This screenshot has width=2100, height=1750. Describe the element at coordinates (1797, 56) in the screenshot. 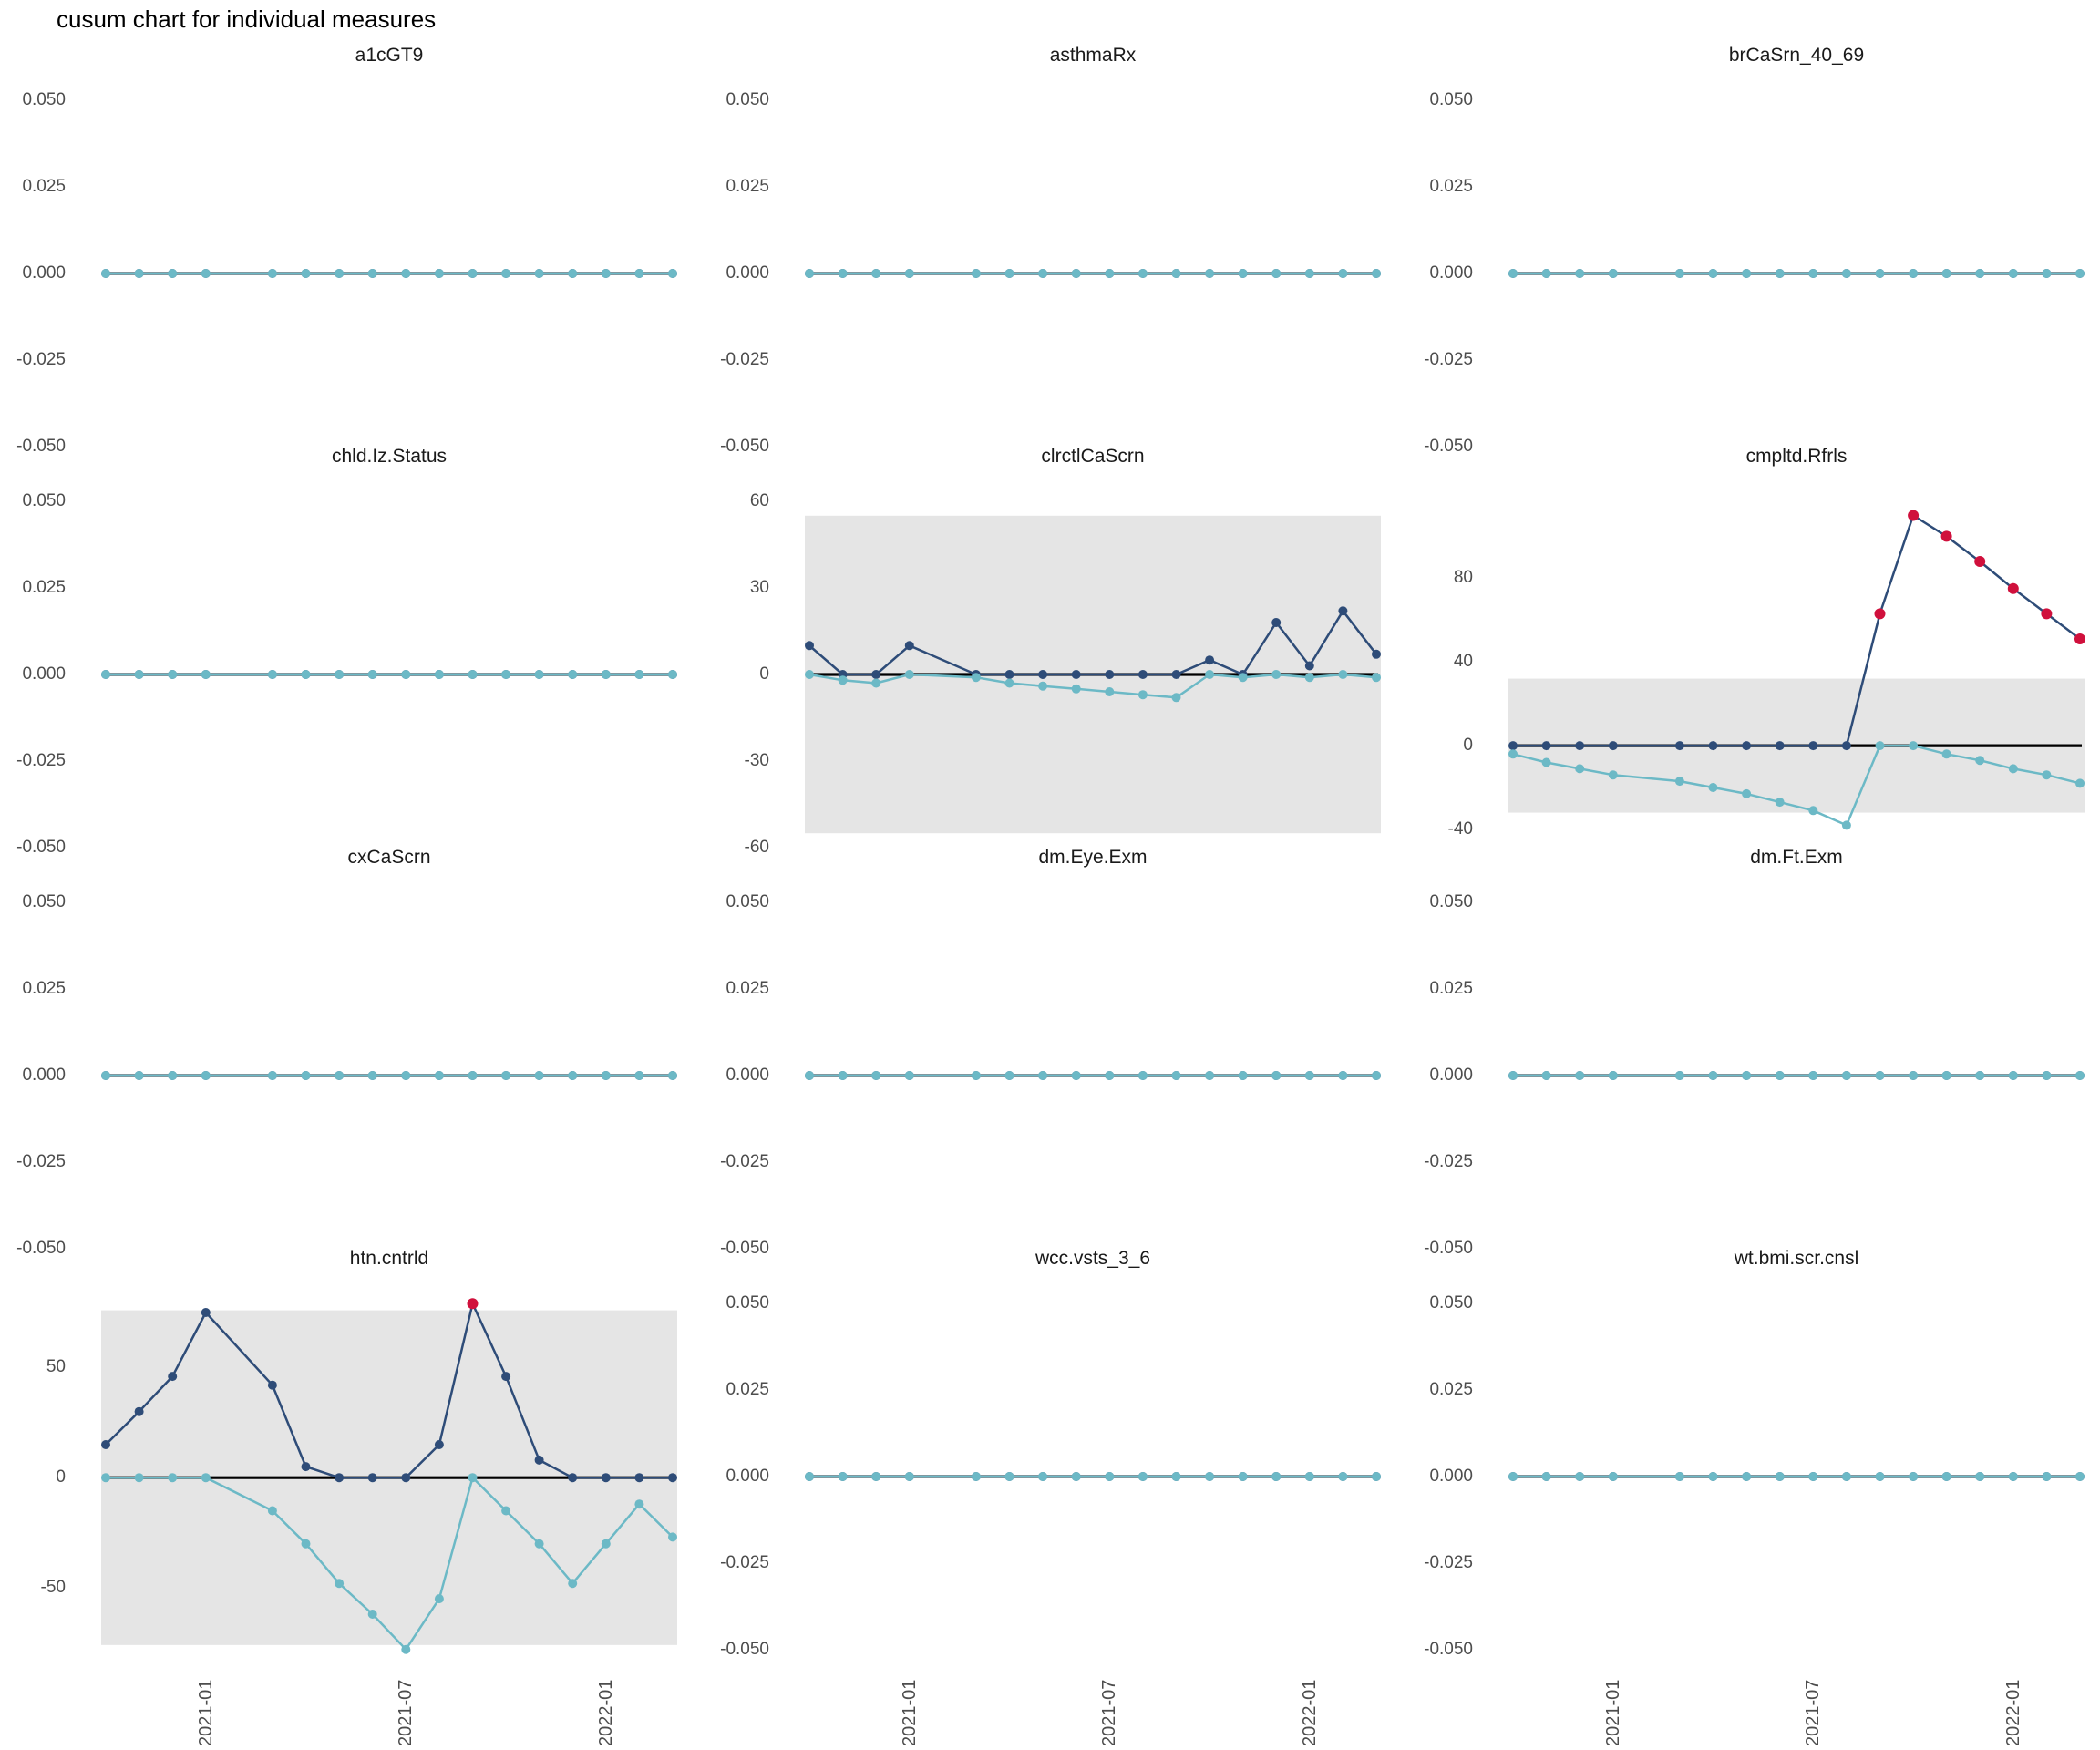

I see `panel-title: brCaSrn_40_69` at that location.